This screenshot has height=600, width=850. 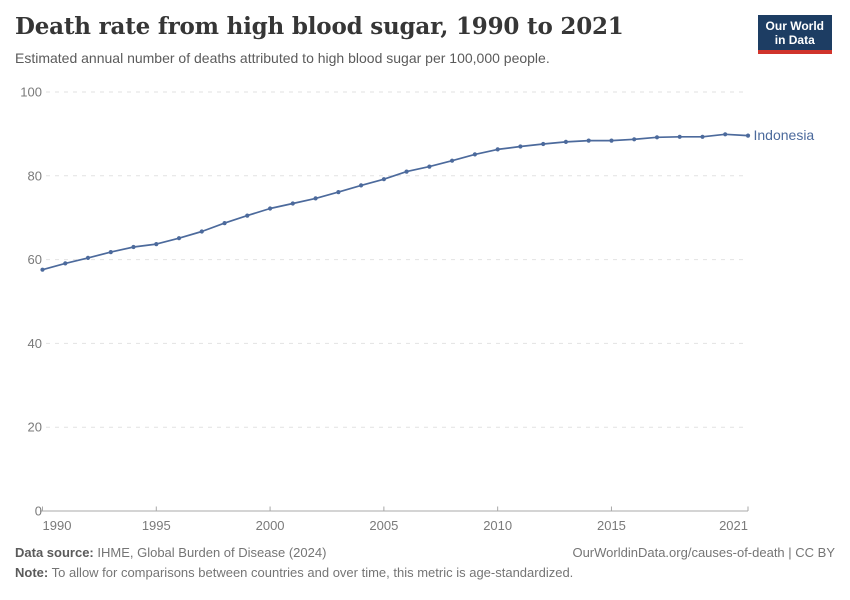 I want to click on owid-logo-line2: in Data, so click(x=794, y=40).